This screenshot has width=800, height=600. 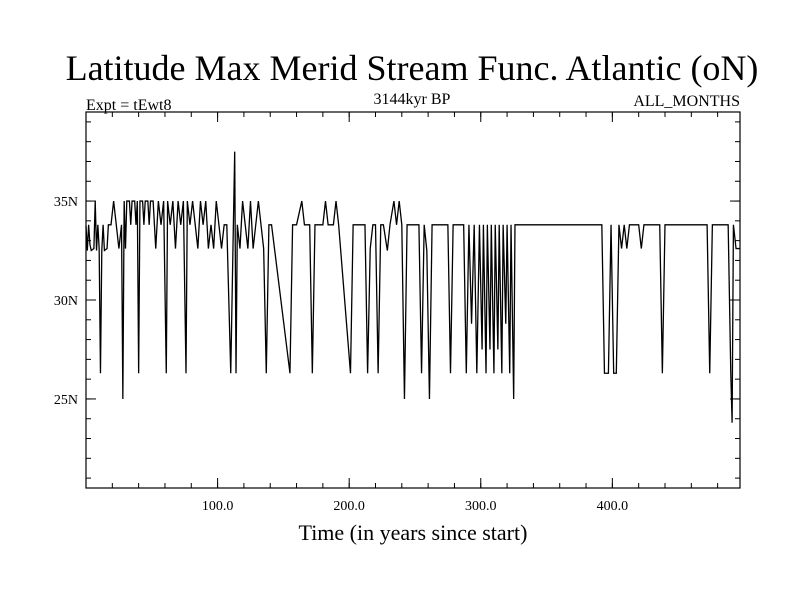 What do you see at coordinates (66, 400) in the screenshot?
I see `y-tick-label: 25N` at bounding box center [66, 400].